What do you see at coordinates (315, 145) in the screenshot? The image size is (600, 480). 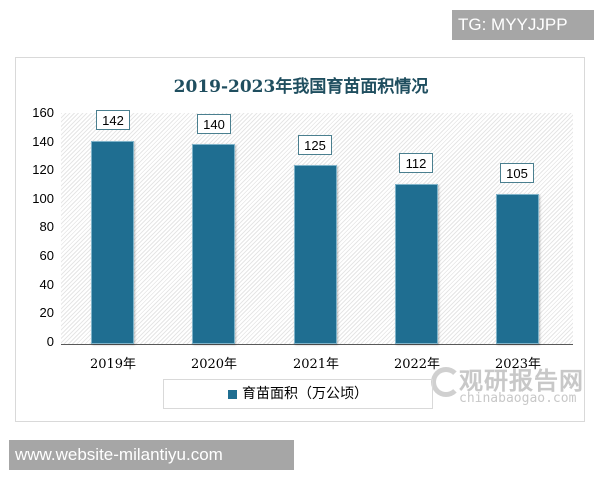 I see `data-label: 125` at bounding box center [315, 145].